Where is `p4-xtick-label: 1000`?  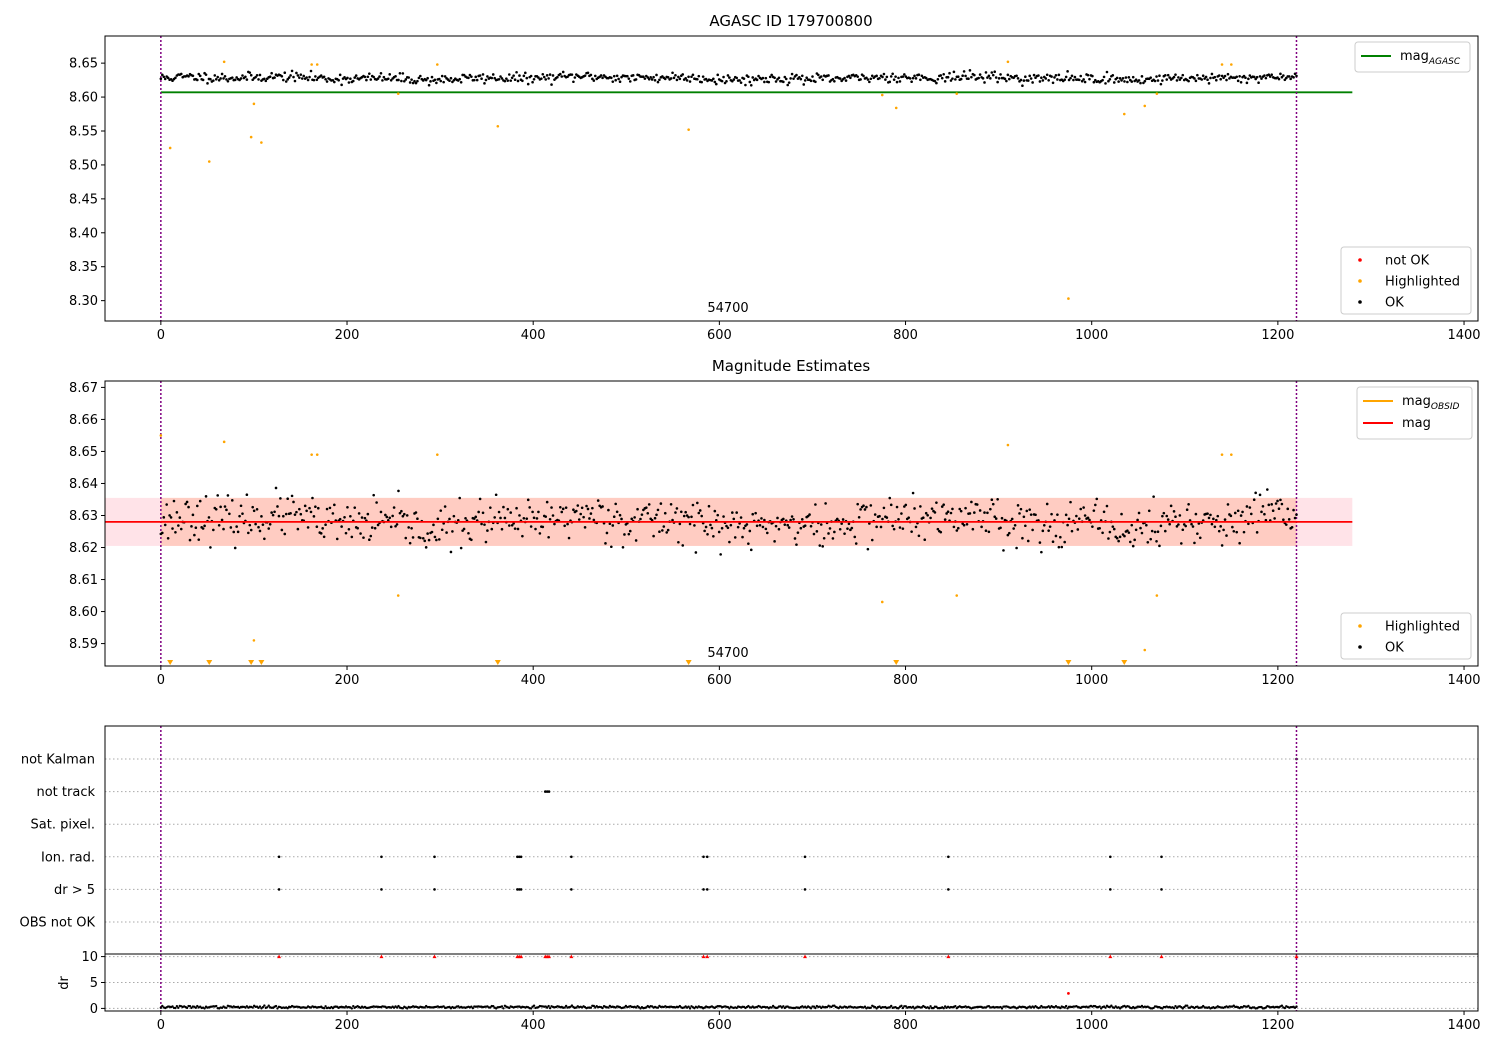 p4-xtick-label: 1000 is located at coordinates (1091, 1025).